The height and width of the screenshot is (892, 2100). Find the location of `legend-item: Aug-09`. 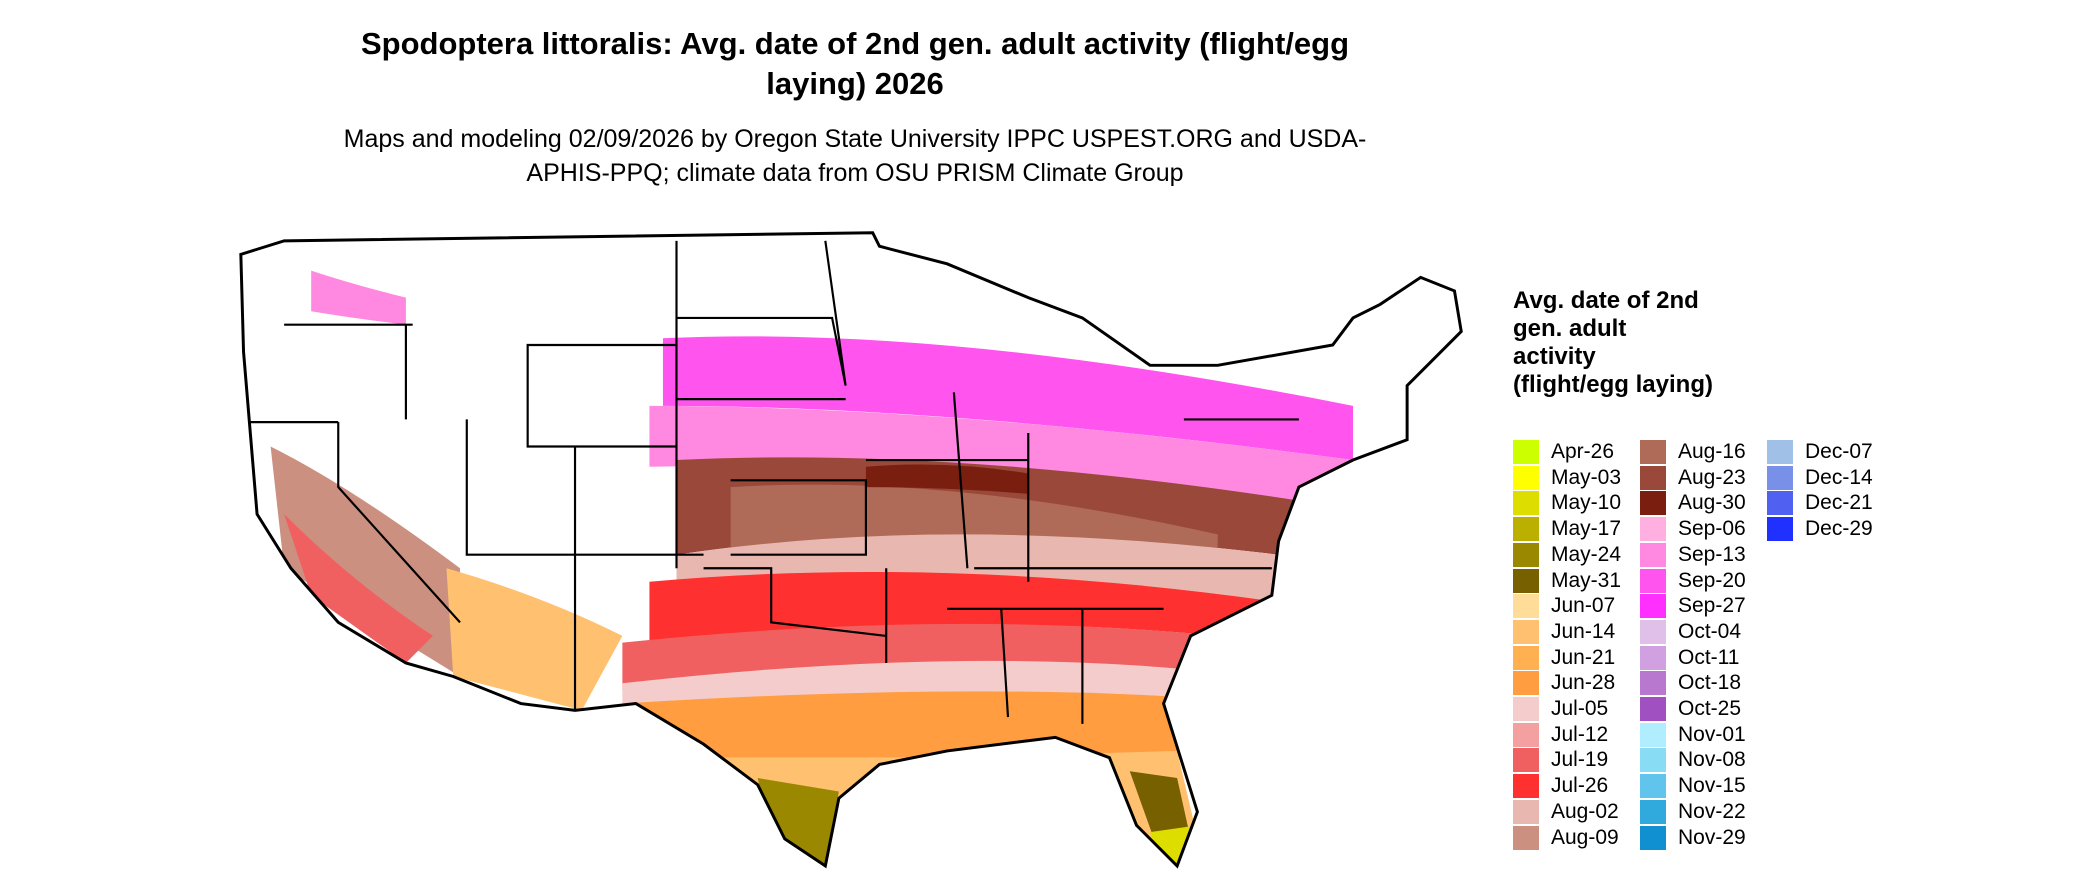

legend-item: Aug-09 is located at coordinates (1566, 837).